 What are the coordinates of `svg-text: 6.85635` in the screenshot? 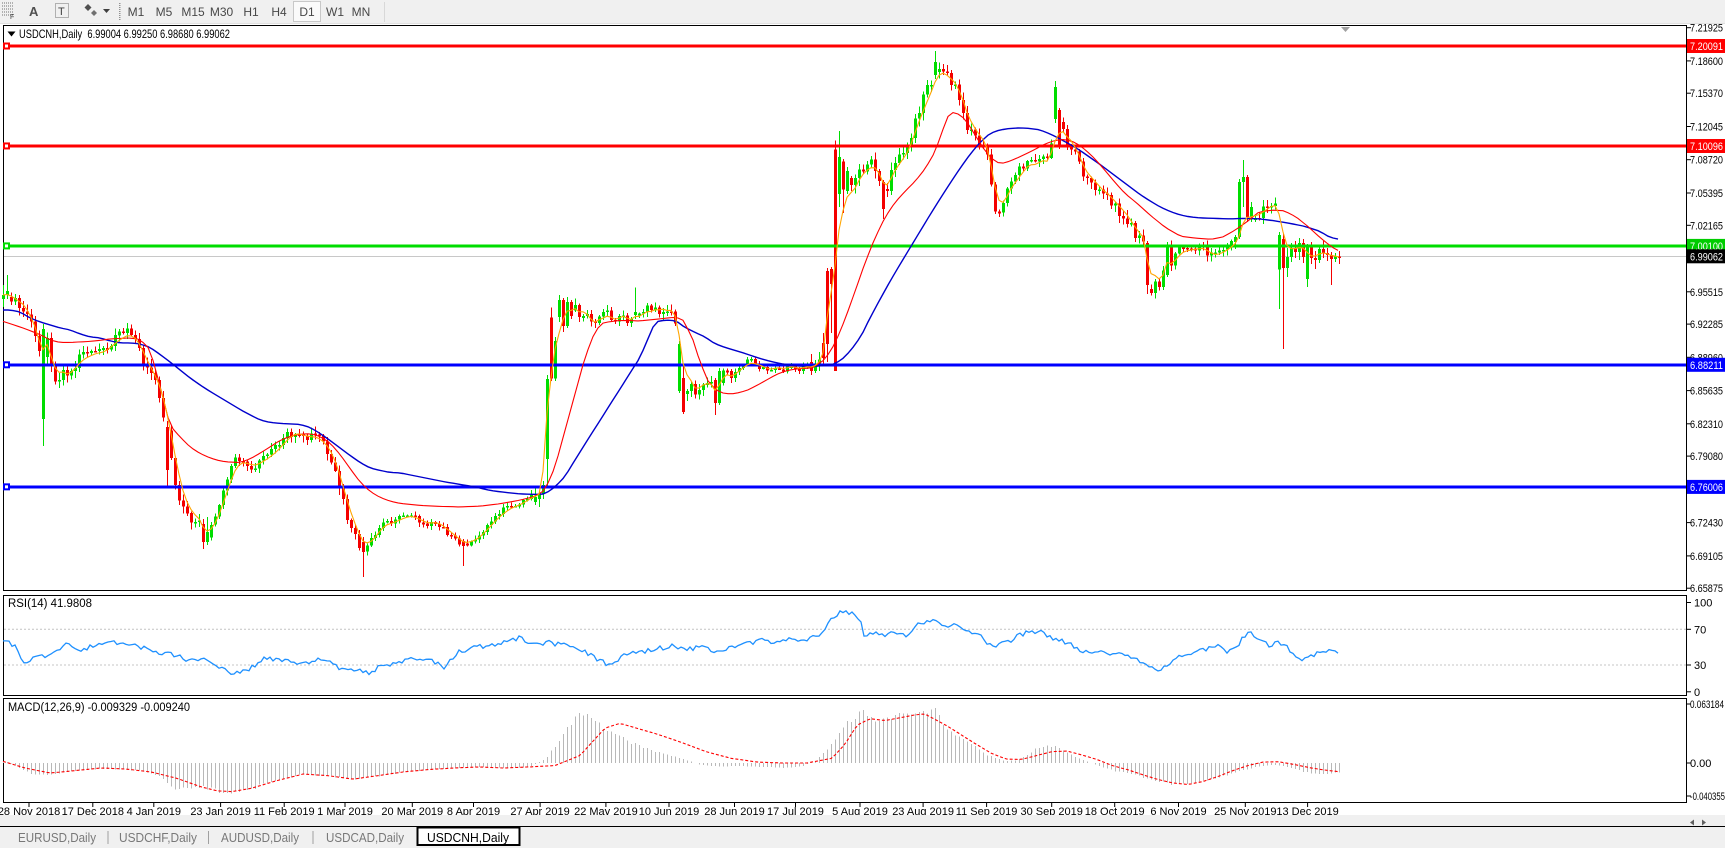 It's located at (1706, 392).